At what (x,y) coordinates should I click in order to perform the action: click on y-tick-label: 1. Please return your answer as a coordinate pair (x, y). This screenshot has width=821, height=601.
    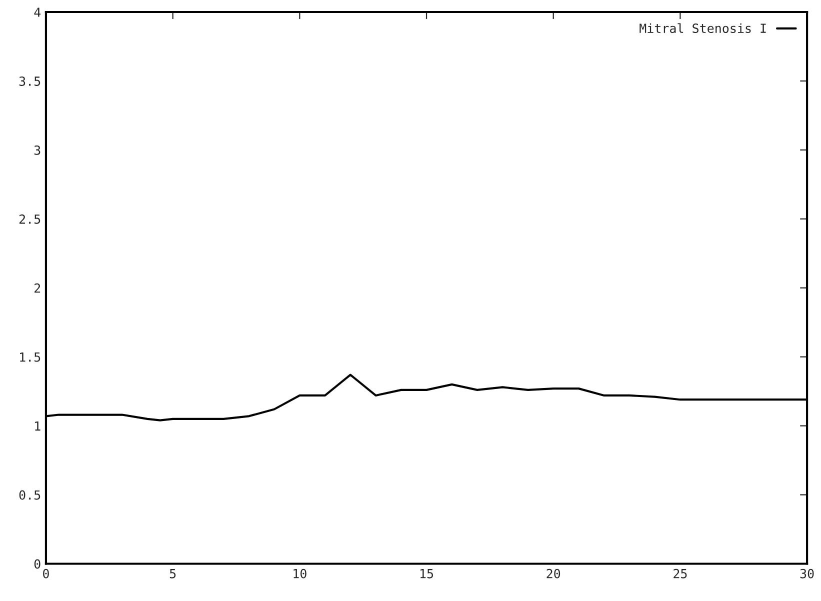
    Looking at the image, I should click on (37, 426).